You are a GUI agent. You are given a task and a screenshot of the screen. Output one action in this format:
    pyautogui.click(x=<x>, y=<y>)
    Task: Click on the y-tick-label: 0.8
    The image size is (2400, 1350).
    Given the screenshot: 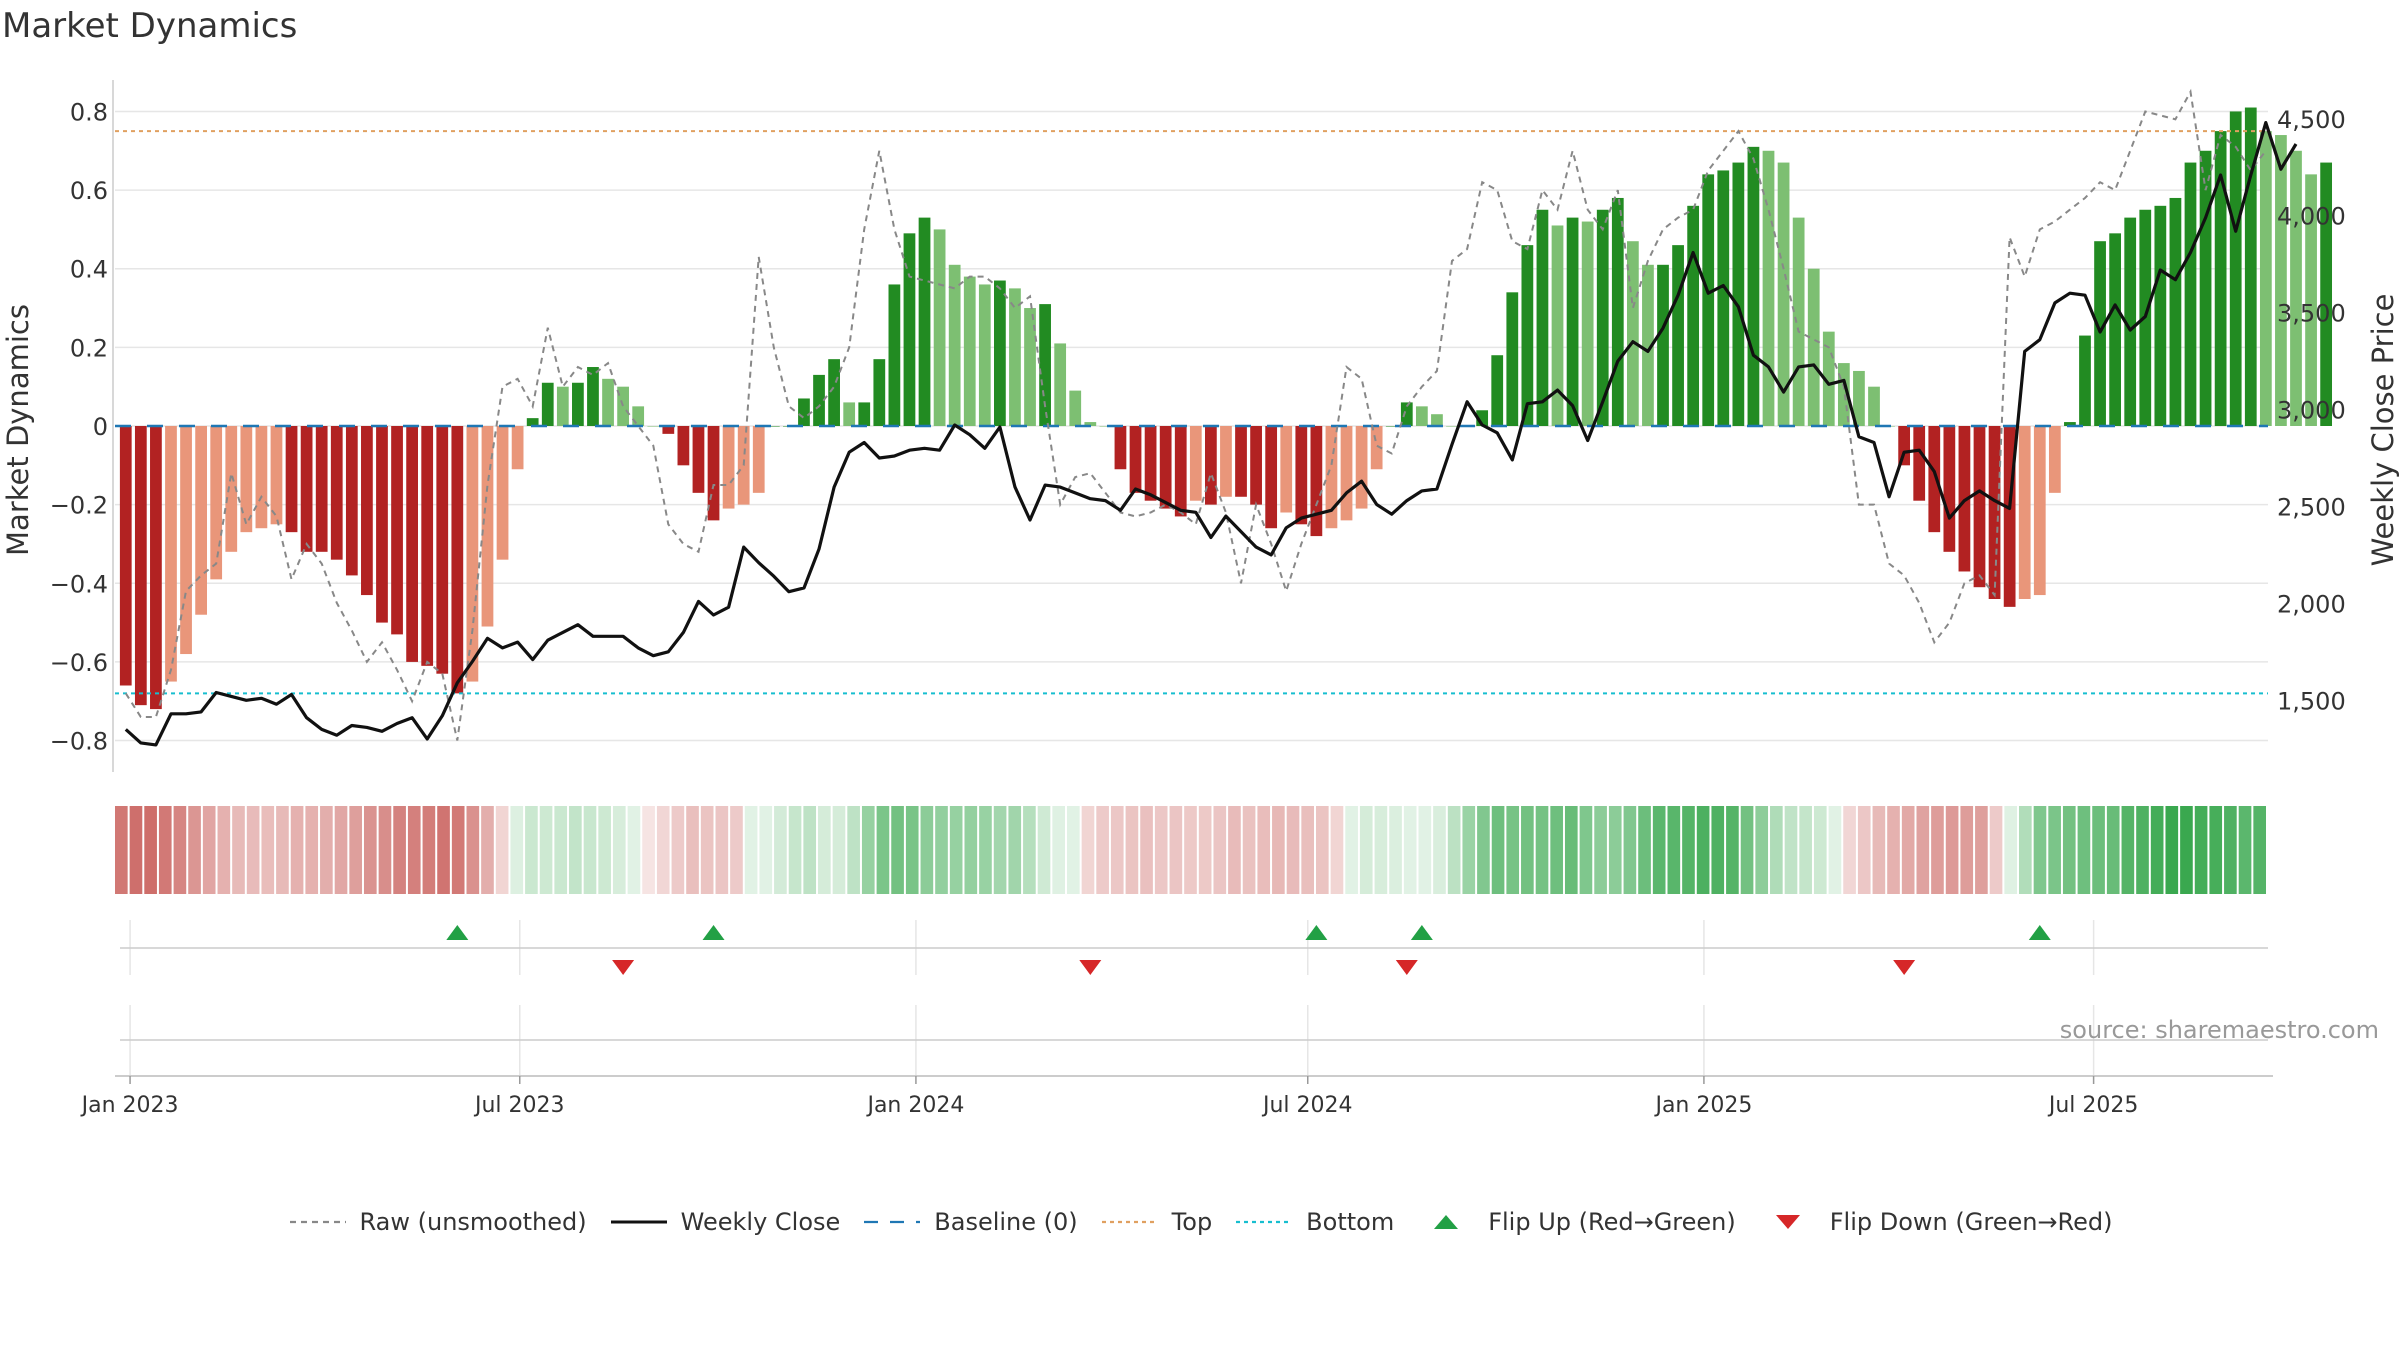 What is the action you would take?
    pyautogui.click(x=89, y=112)
    